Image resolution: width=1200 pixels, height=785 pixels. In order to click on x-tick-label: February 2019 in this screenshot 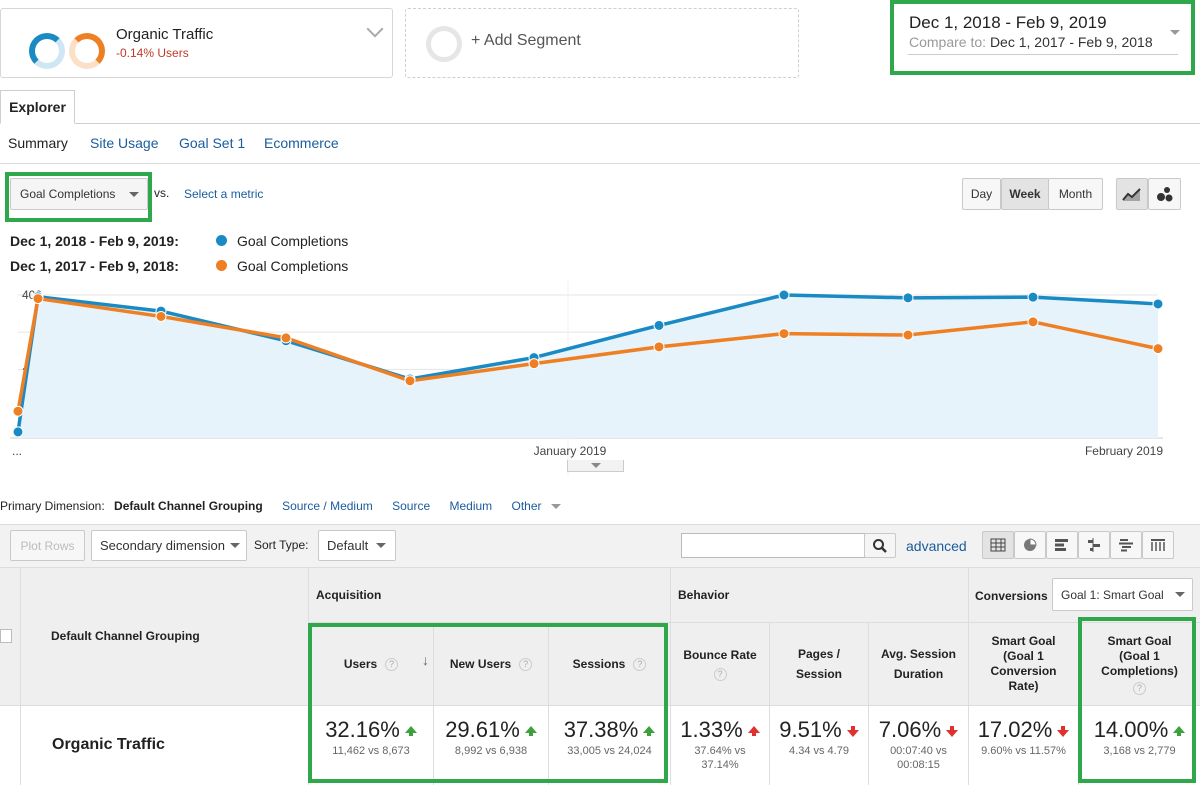, I will do `click(1124, 451)`.